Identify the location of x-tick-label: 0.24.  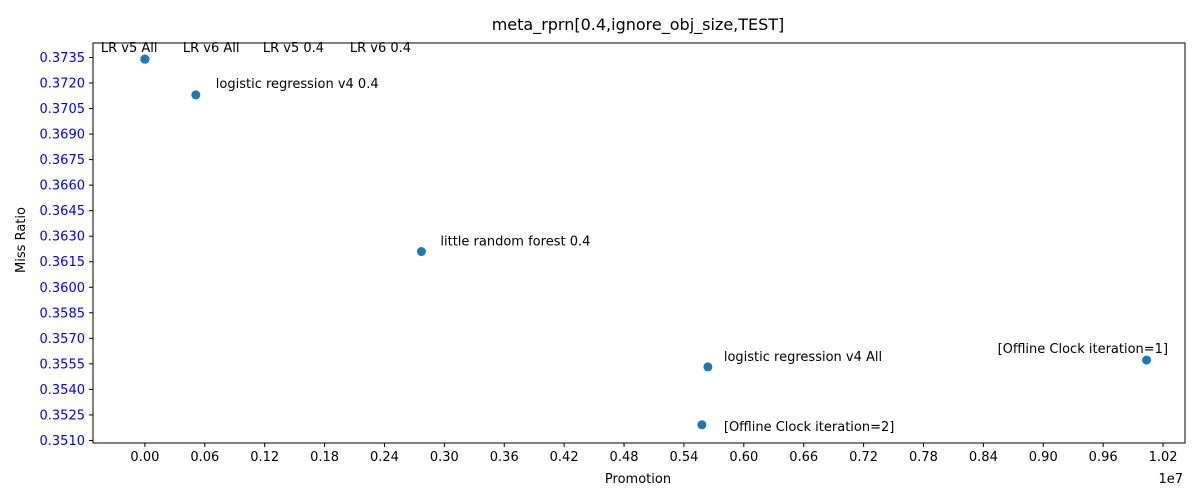
(384, 457).